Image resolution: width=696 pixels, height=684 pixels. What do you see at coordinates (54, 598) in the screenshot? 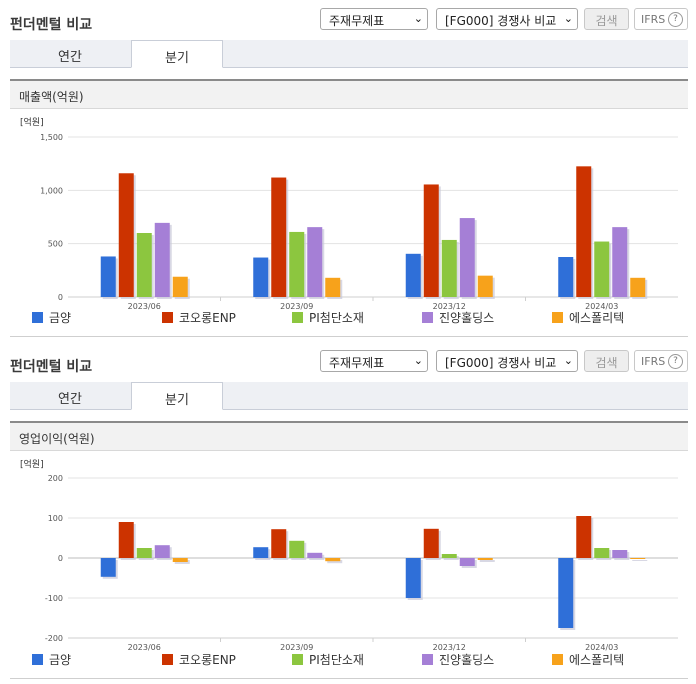
I see `y-tick-label: -100` at bounding box center [54, 598].